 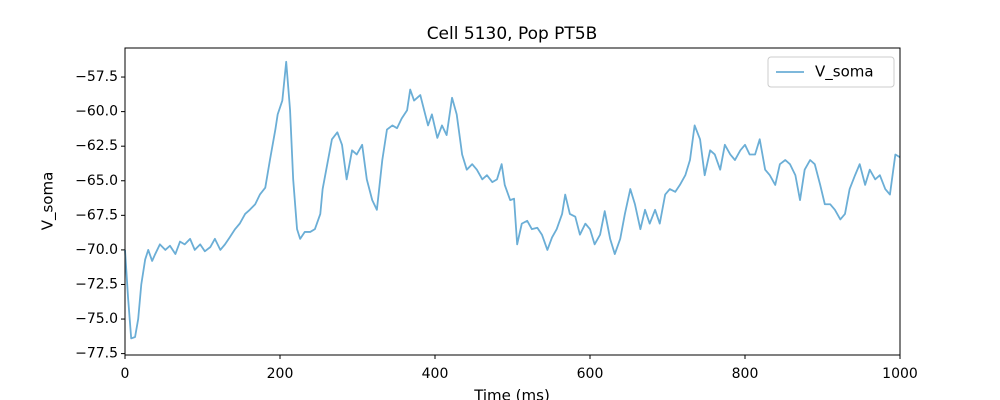 What do you see at coordinates (900, 374) in the screenshot?
I see `x-tick-label: 1000` at bounding box center [900, 374].